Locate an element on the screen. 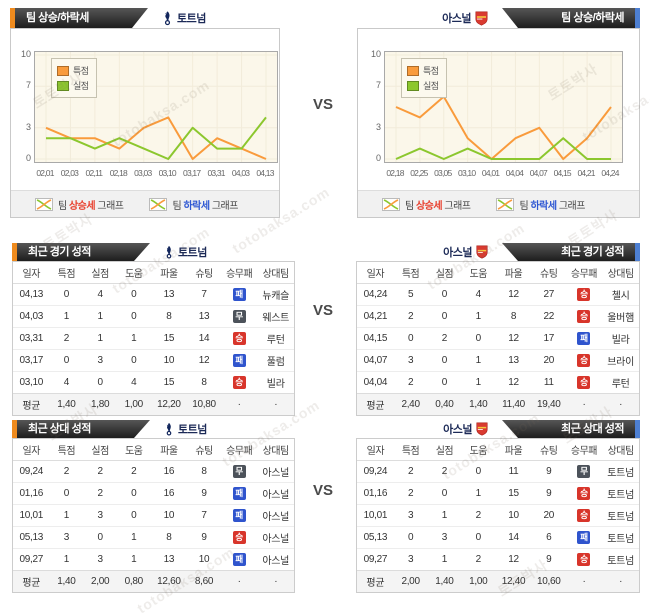 The width and height of the screenshot is (650, 616). recent-header-away: 아스널 최근 경기 성적 is located at coordinates (498, 252).